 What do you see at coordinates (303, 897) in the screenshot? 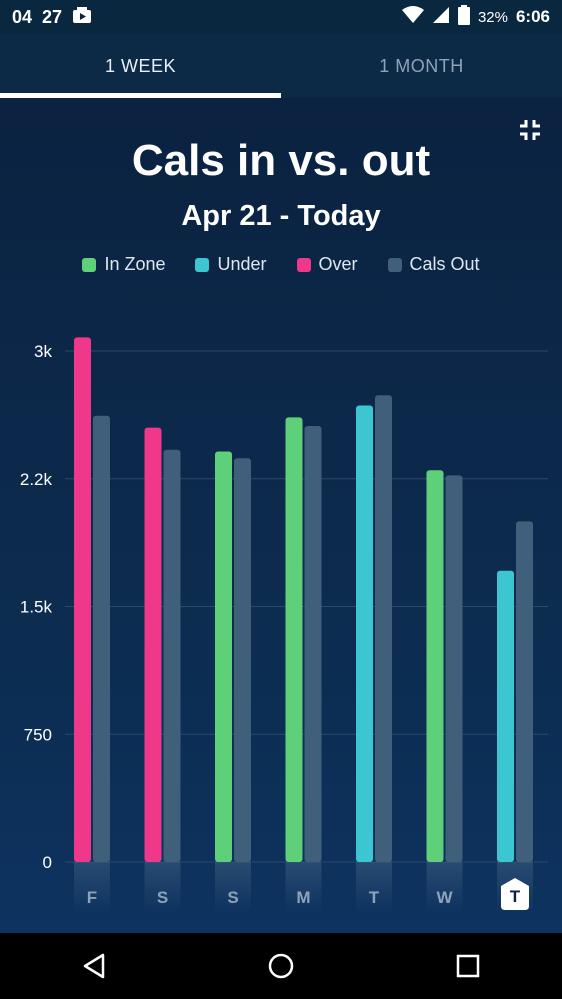
I see `x-tick-label: M` at bounding box center [303, 897].